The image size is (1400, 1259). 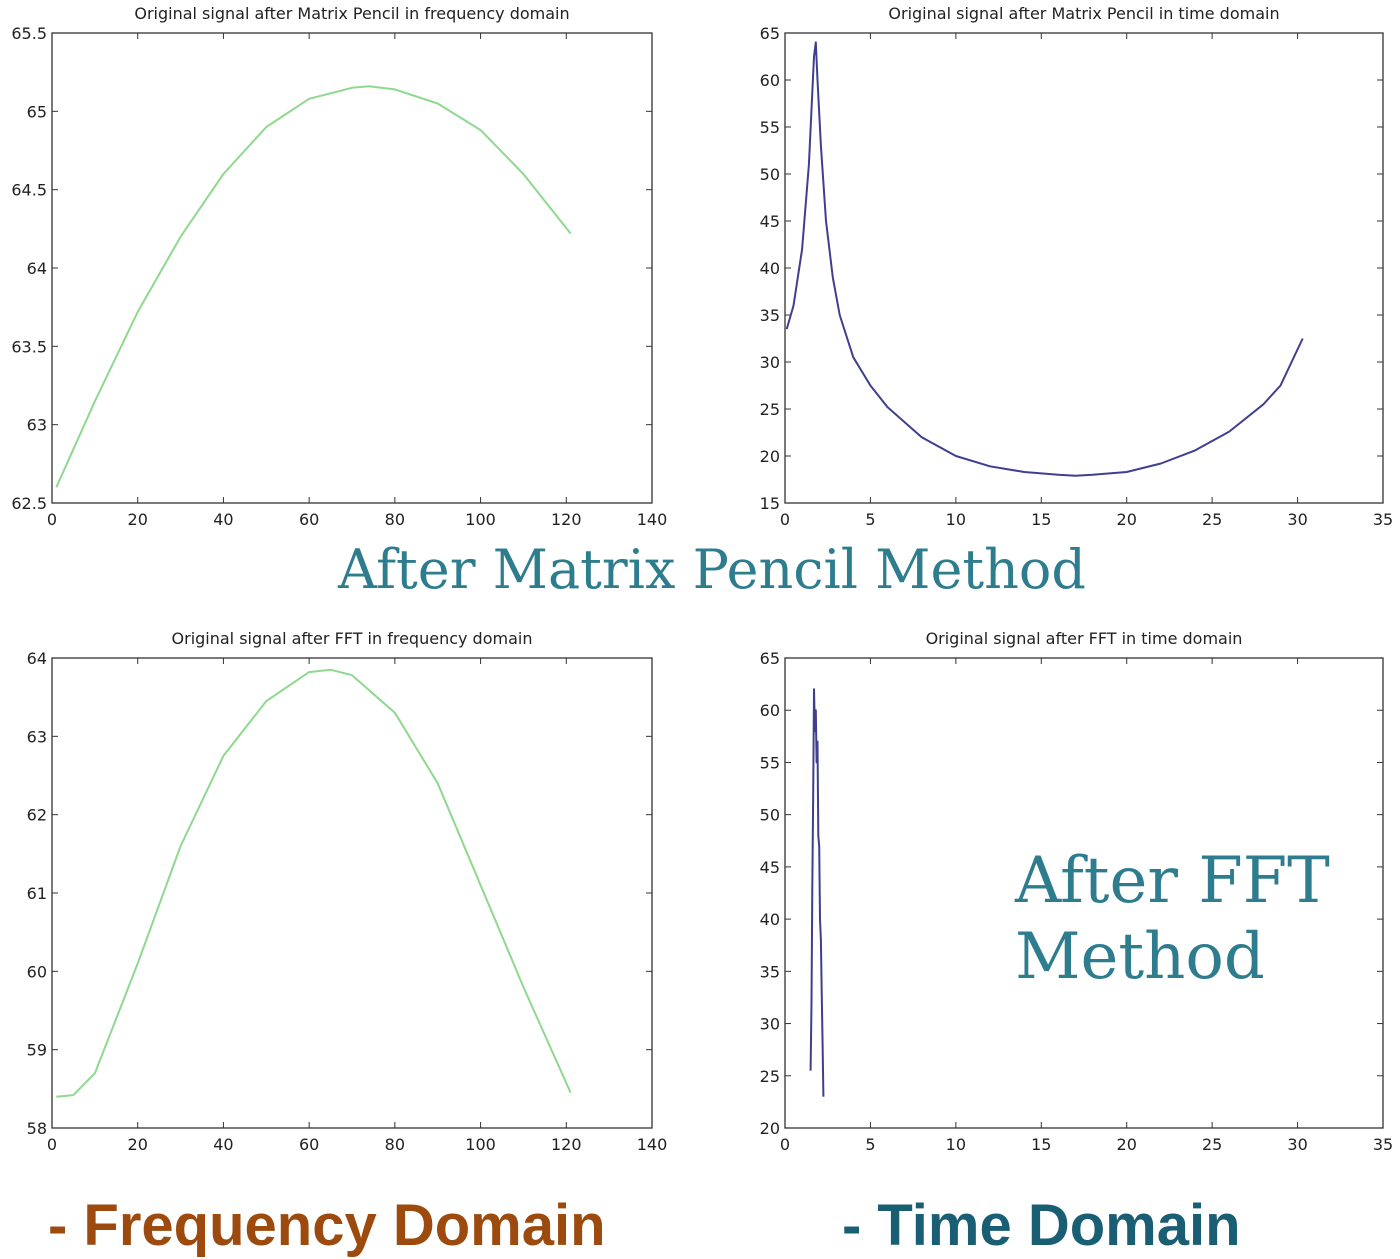 What do you see at coordinates (29, 190) in the screenshot?
I see `y-tick-label: 64.5` at bounding box center [29, 190].